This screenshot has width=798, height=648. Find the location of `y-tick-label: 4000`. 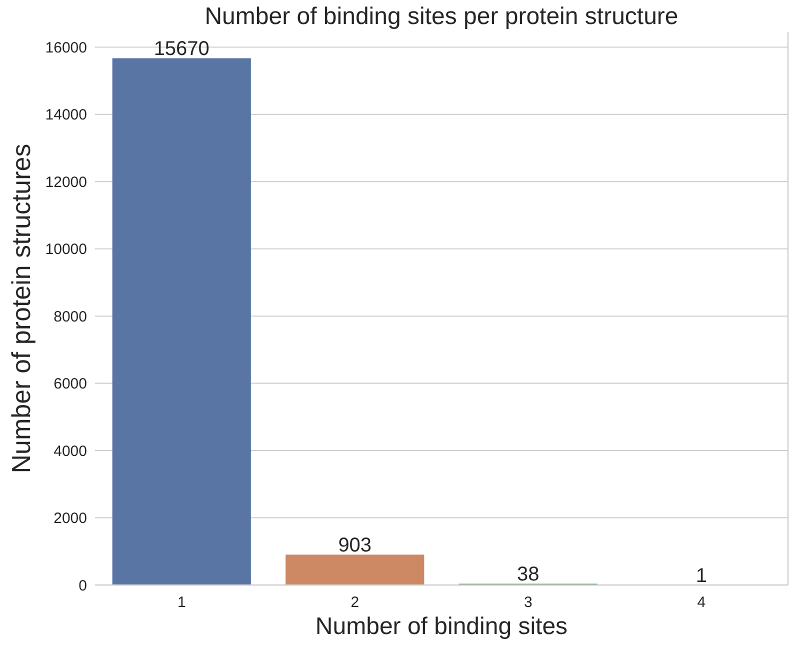

y-tick-label: 4000 is located at coordinates (70, 451).